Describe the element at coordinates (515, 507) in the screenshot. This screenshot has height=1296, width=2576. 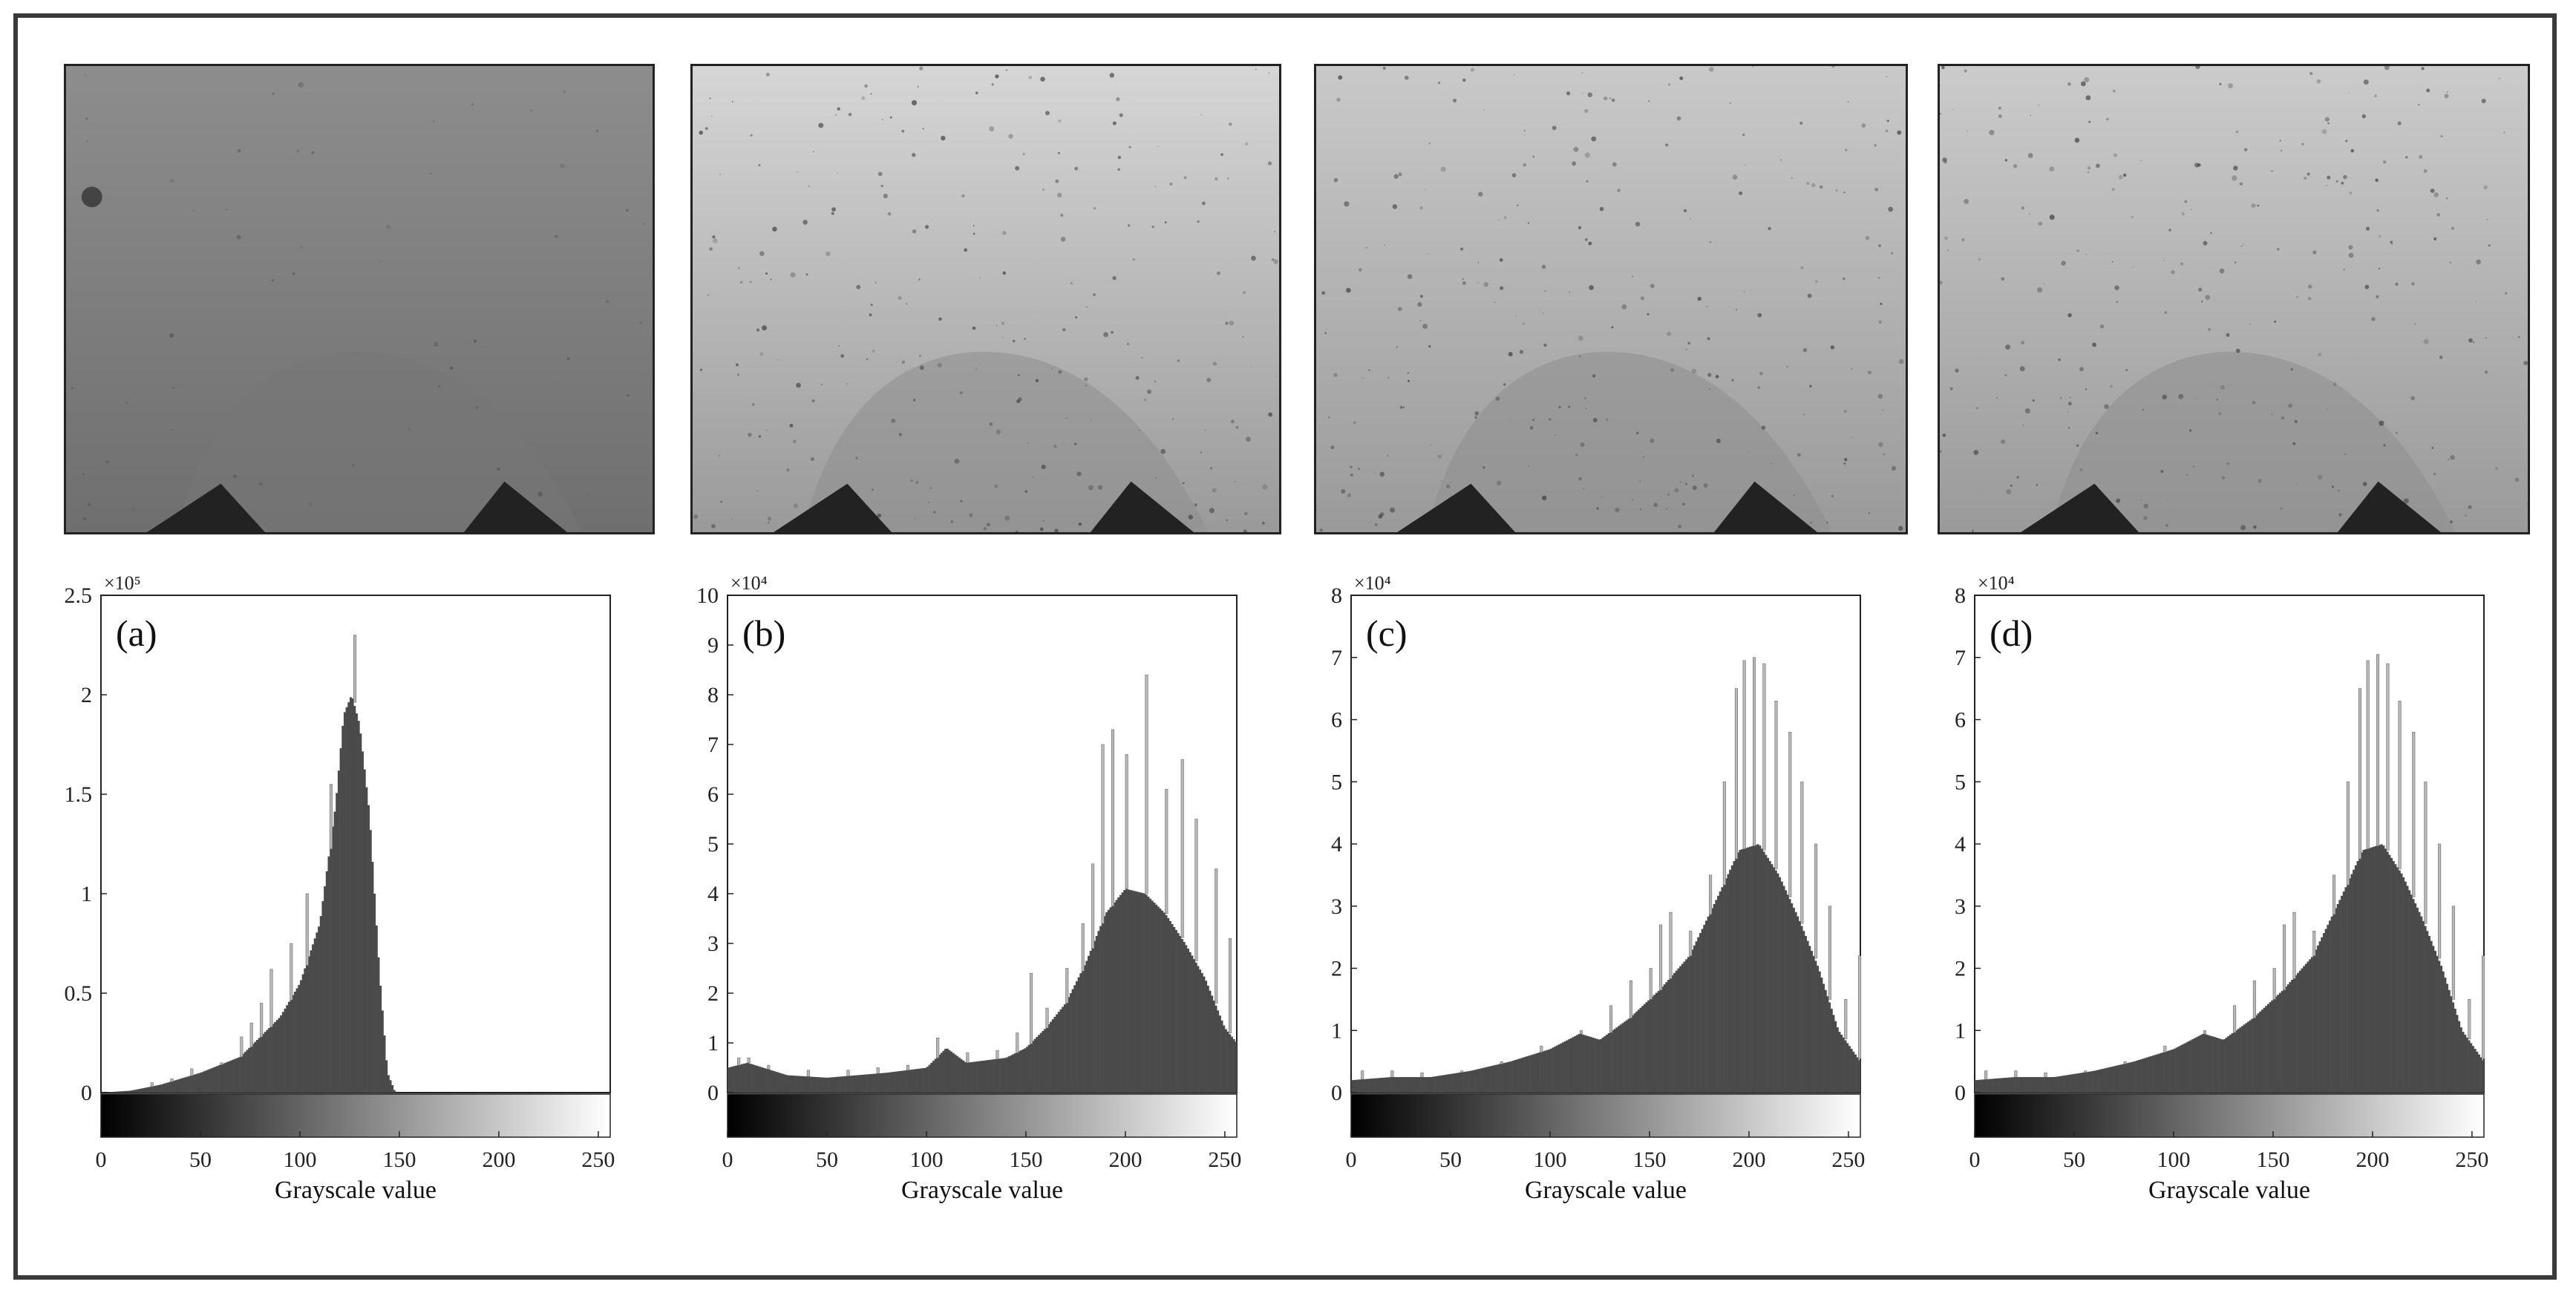
I see `photo-dark-wedge` at that location.